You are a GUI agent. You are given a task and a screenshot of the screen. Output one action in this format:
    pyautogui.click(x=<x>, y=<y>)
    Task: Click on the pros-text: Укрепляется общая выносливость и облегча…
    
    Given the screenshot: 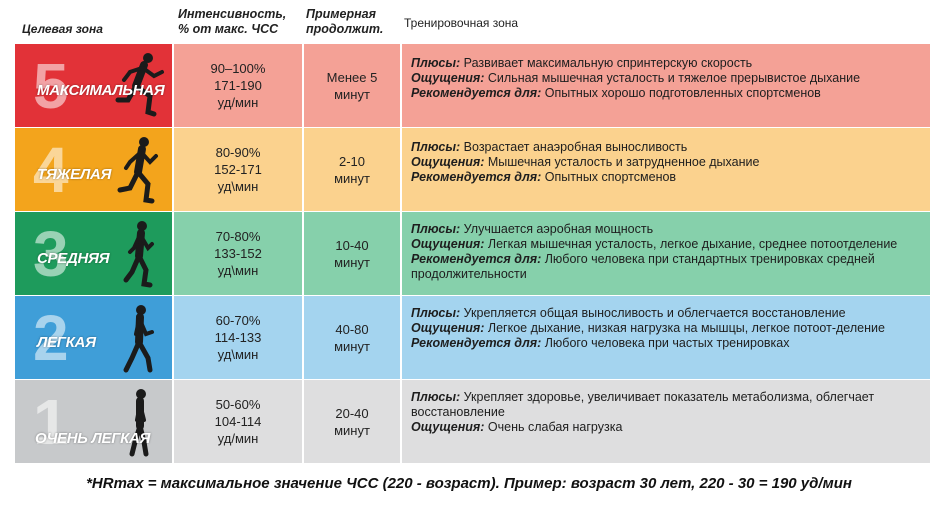 What is the action you would take?
    pyautogui.click(x=653, y=313)
    